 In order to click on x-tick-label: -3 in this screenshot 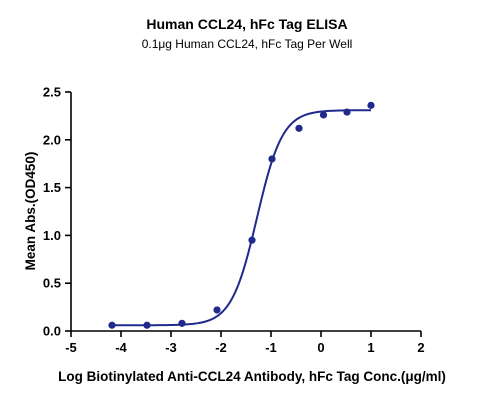, I will do `click(171, 347)`.